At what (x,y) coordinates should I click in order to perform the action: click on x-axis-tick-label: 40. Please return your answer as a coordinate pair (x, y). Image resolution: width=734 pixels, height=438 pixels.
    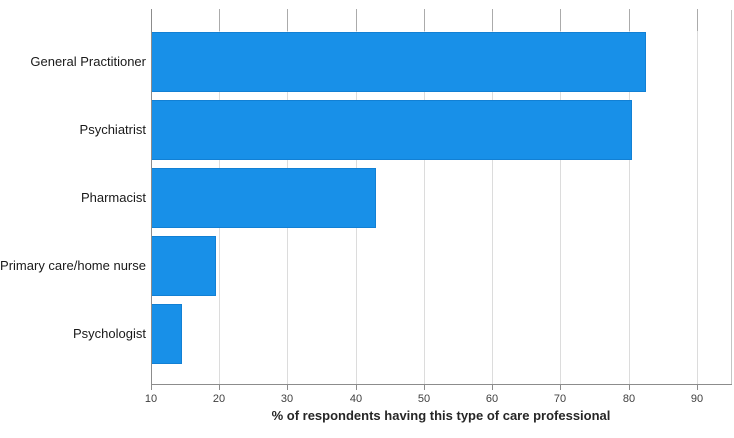
    Looking at the image, I should click on (356, 399).